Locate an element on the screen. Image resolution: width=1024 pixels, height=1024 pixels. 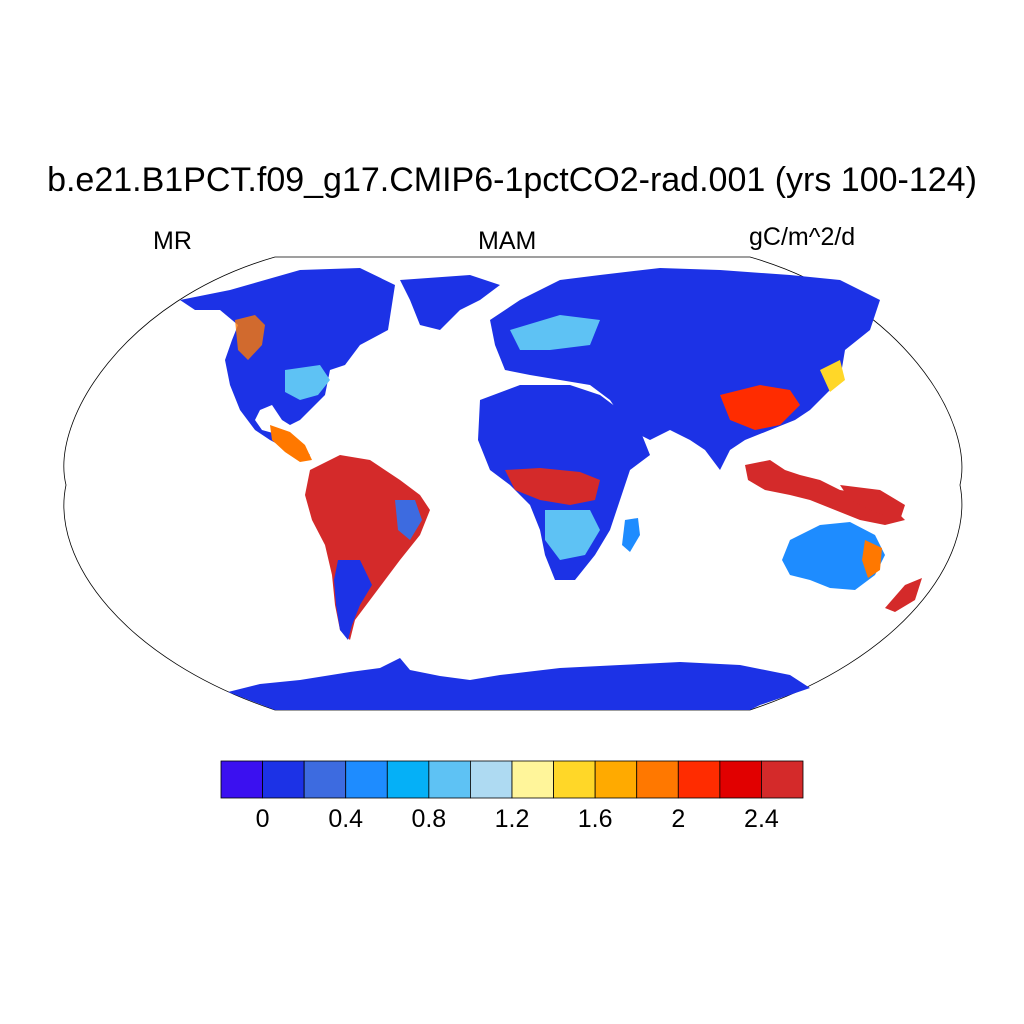
australia-land is located at coordinates (833, 556).